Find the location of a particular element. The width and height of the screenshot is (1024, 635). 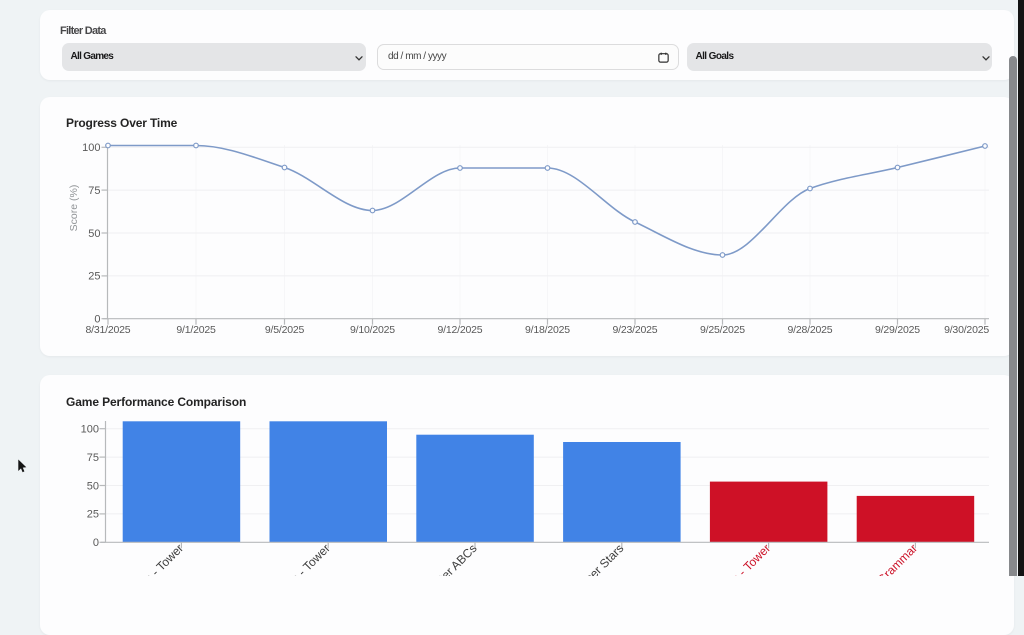

svg-text: Super Stars is located at coordinates (599, 558).